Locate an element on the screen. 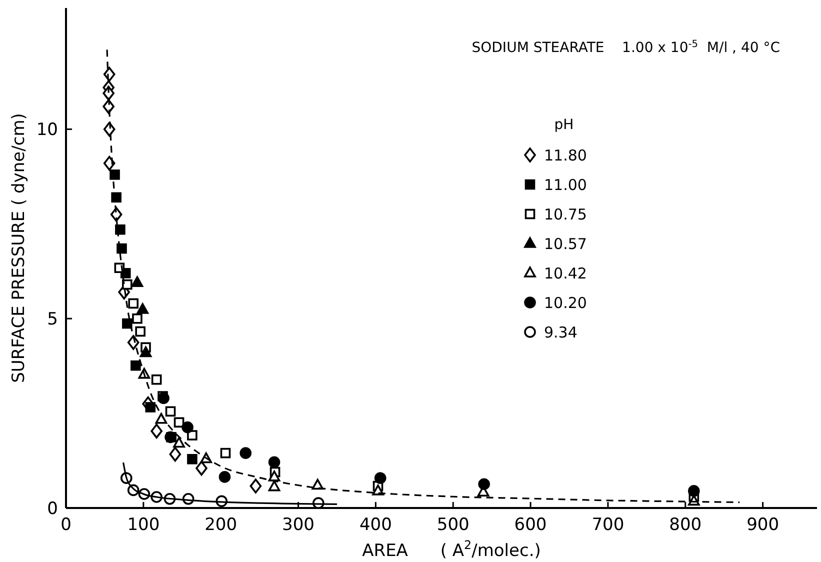 This screenshot has height=562, width=821. legend-label: 9.34 is located at coordinates (561, 332).